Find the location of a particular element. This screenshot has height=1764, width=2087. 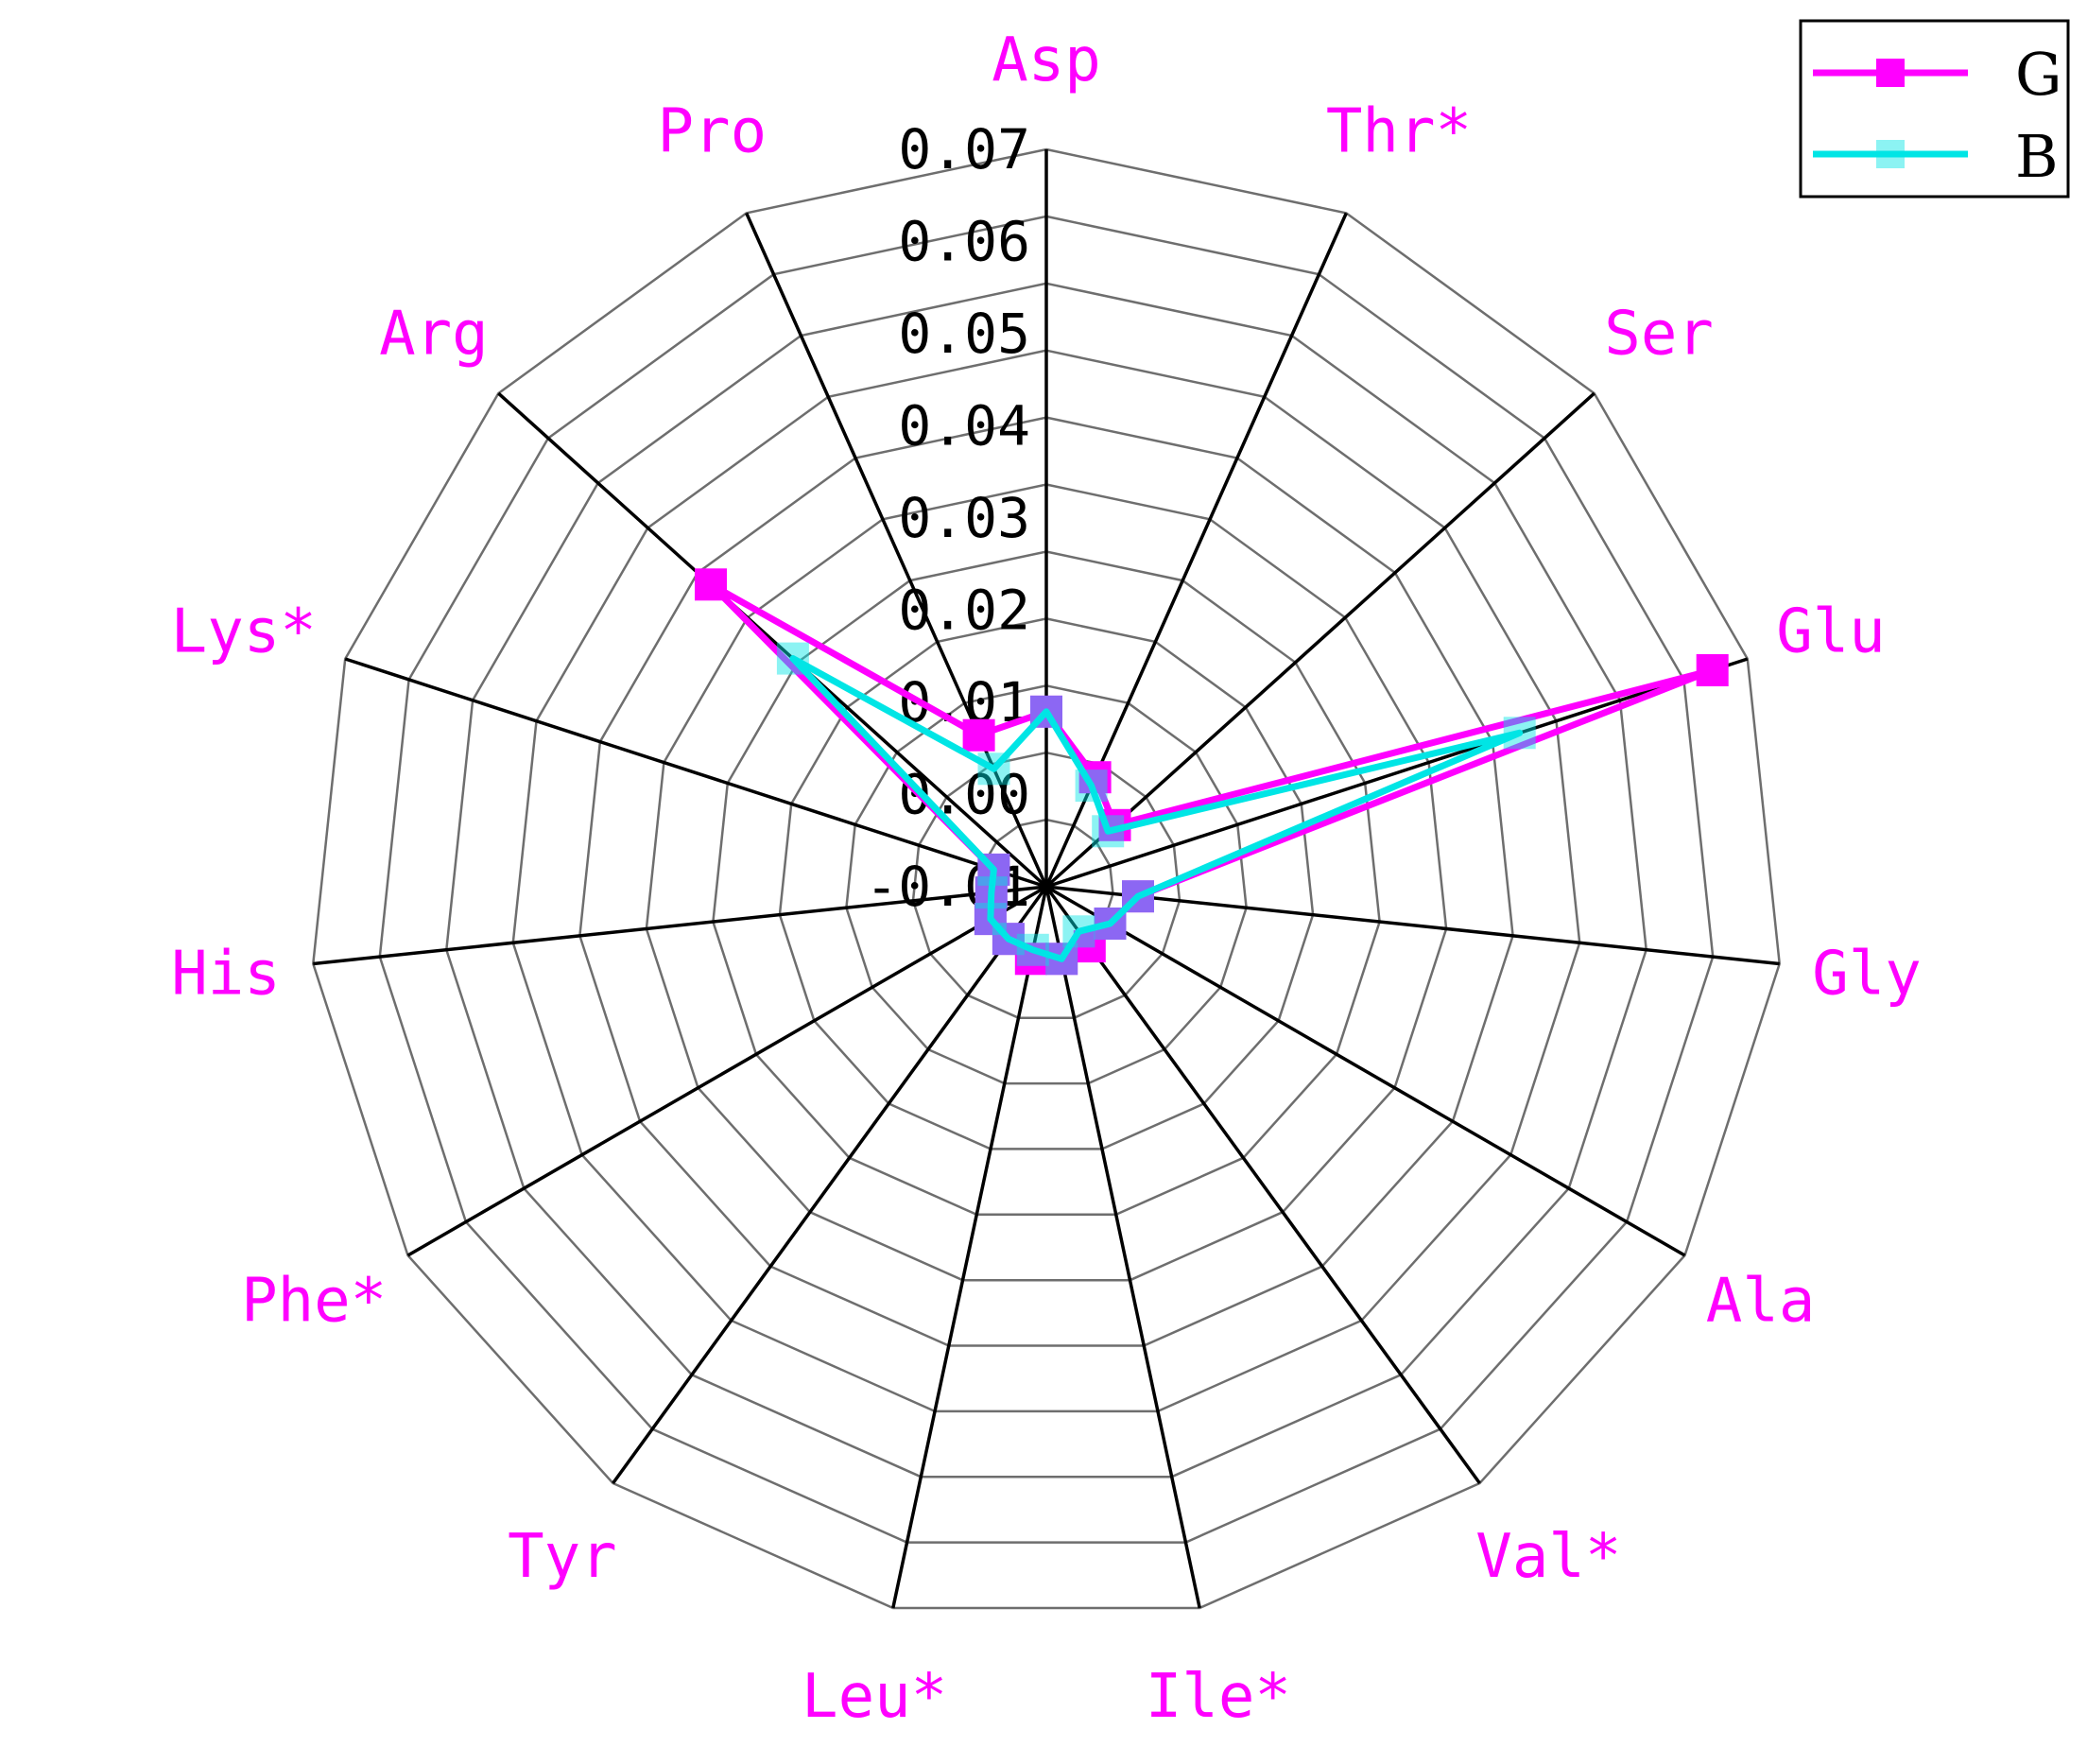

tick-label-5: 0.04 is located at coordinates (964, 426).